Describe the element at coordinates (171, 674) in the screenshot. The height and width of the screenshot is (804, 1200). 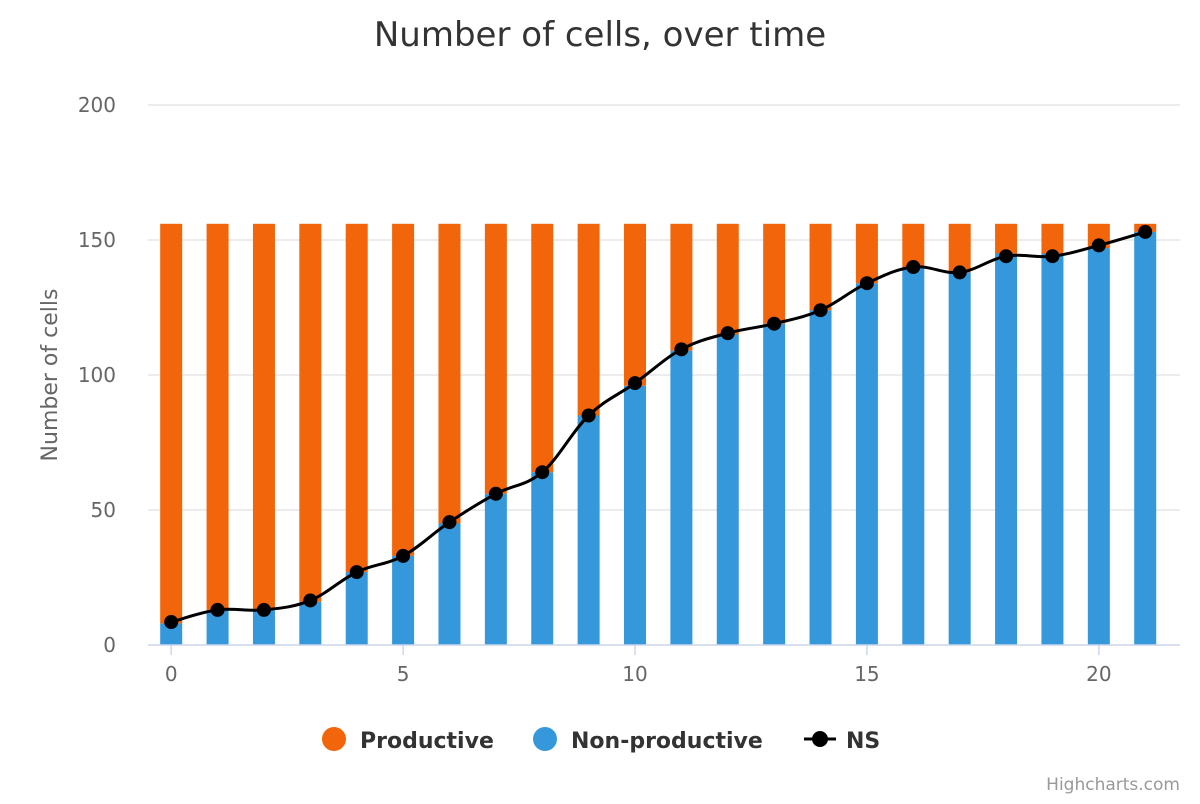
I see `x-tick-label: 0` at that location.